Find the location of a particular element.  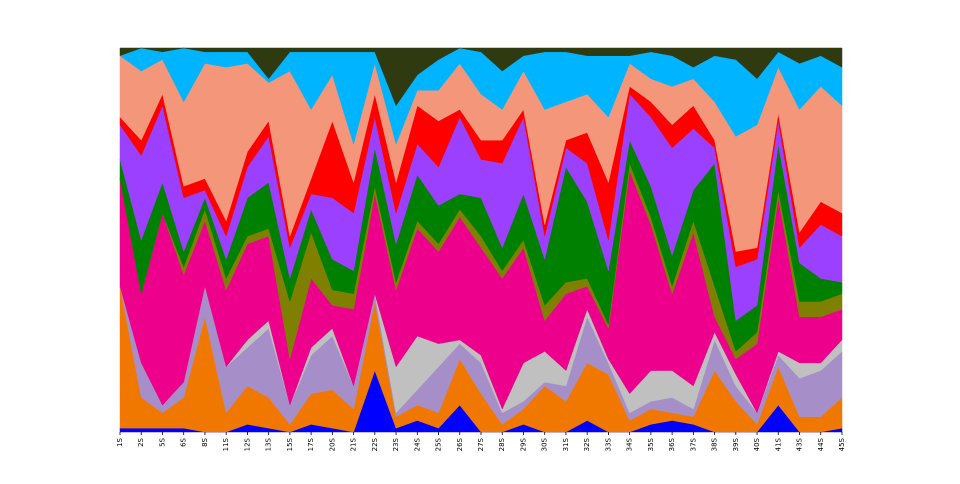

x-tick-label: 33S is located at coordinates (608, 444).